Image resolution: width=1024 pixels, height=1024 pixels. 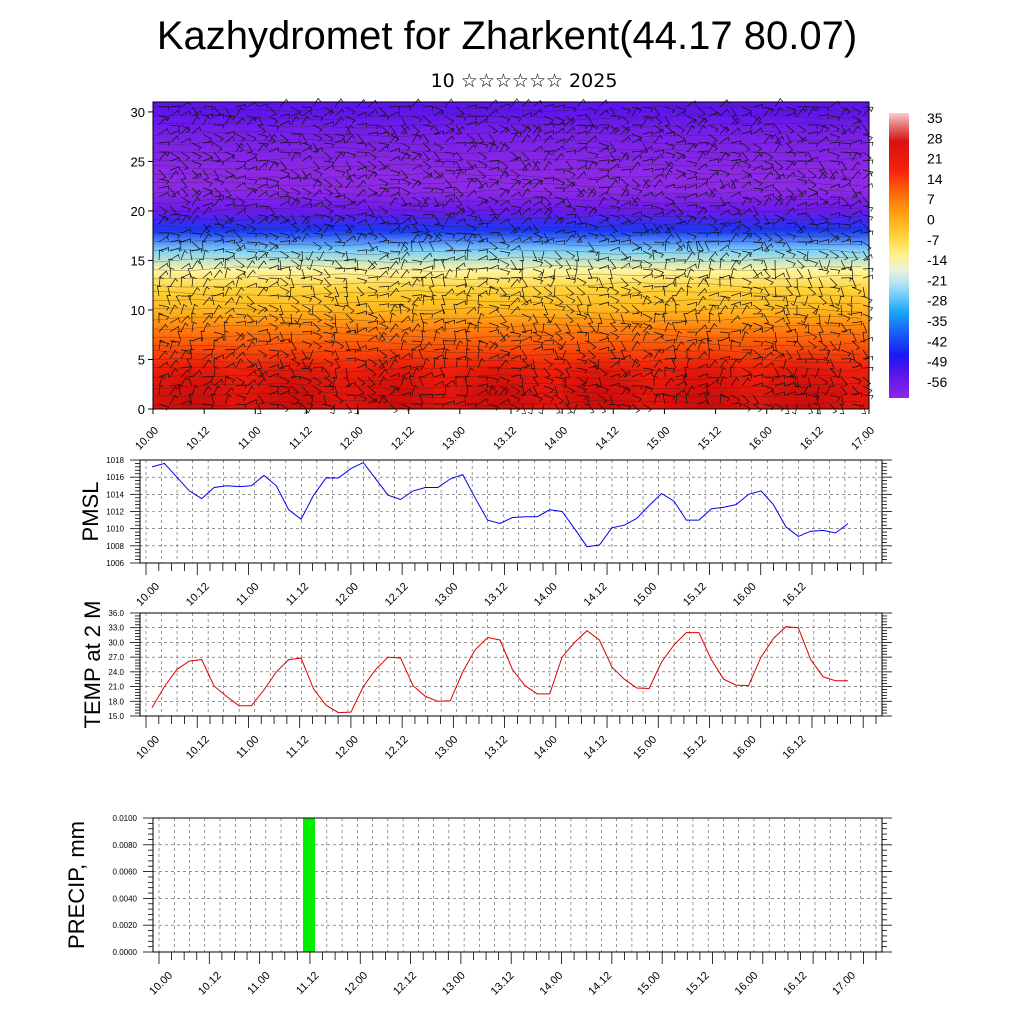 I want to click on x-tick-label: 10.00, so click(x=148, y=748).